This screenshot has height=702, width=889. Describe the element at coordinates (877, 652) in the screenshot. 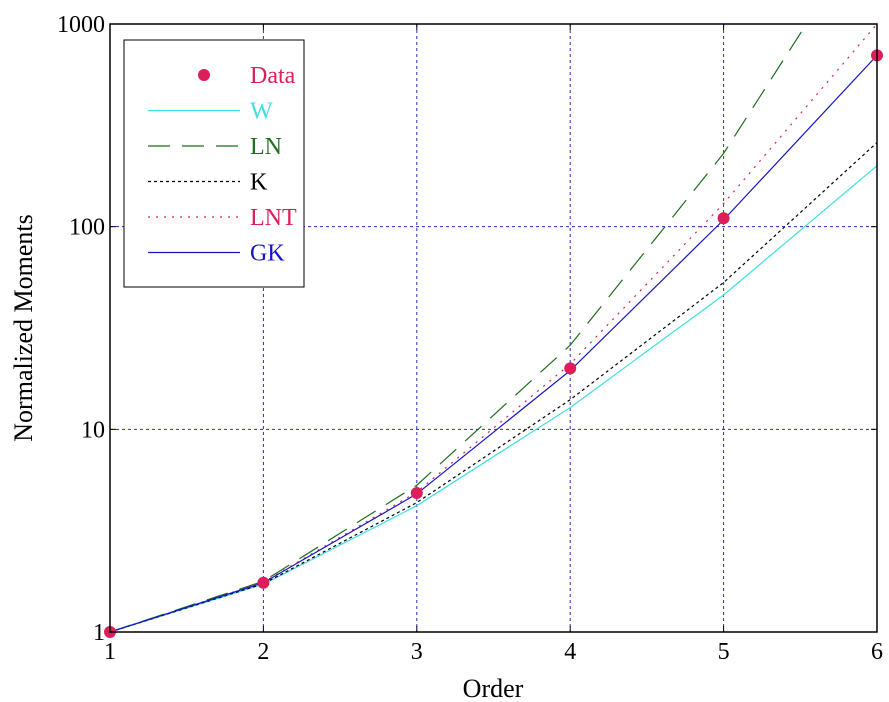

I see `x-tick-label: 6` at that location.